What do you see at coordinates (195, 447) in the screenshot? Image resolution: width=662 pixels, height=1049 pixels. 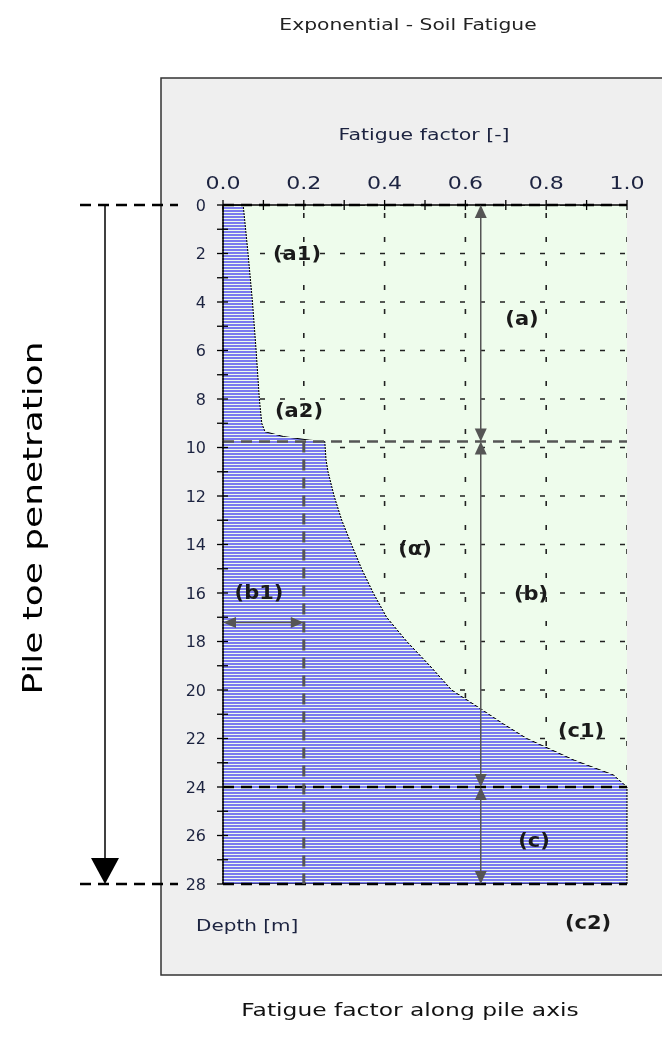 I see `y-tick-label: 10` at bounding box center [195, 447].